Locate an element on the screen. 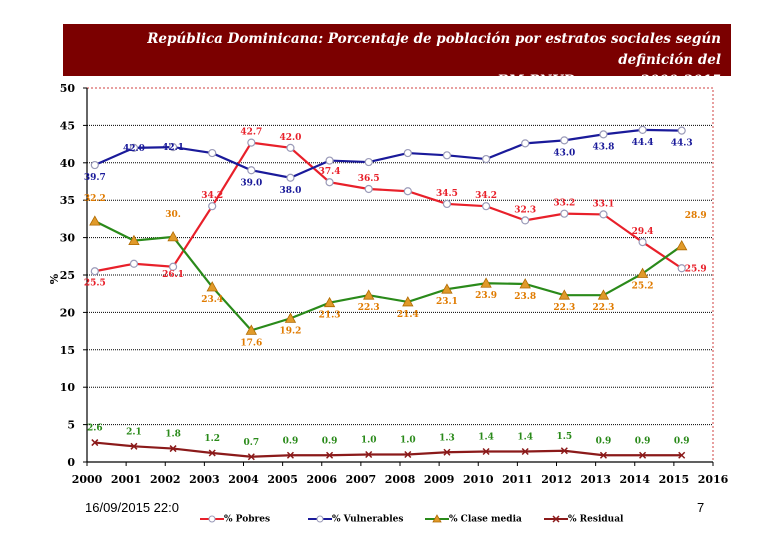  y-tick-label: 30 is located at coordinates (68, 238).